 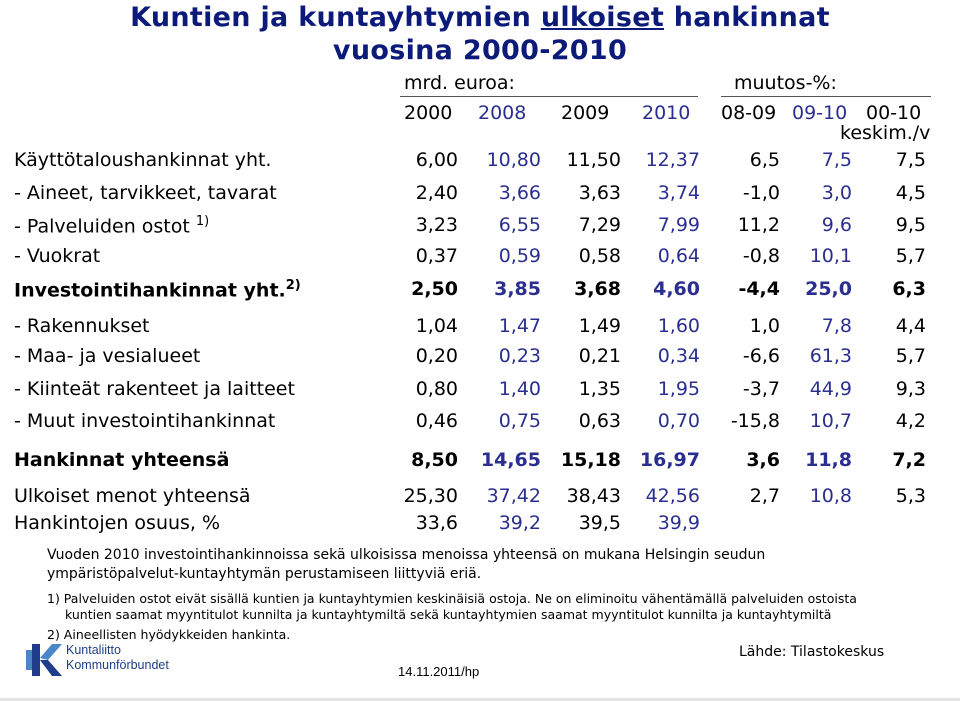 I want to click on header-line-muutos, so click(x=826, y=96).